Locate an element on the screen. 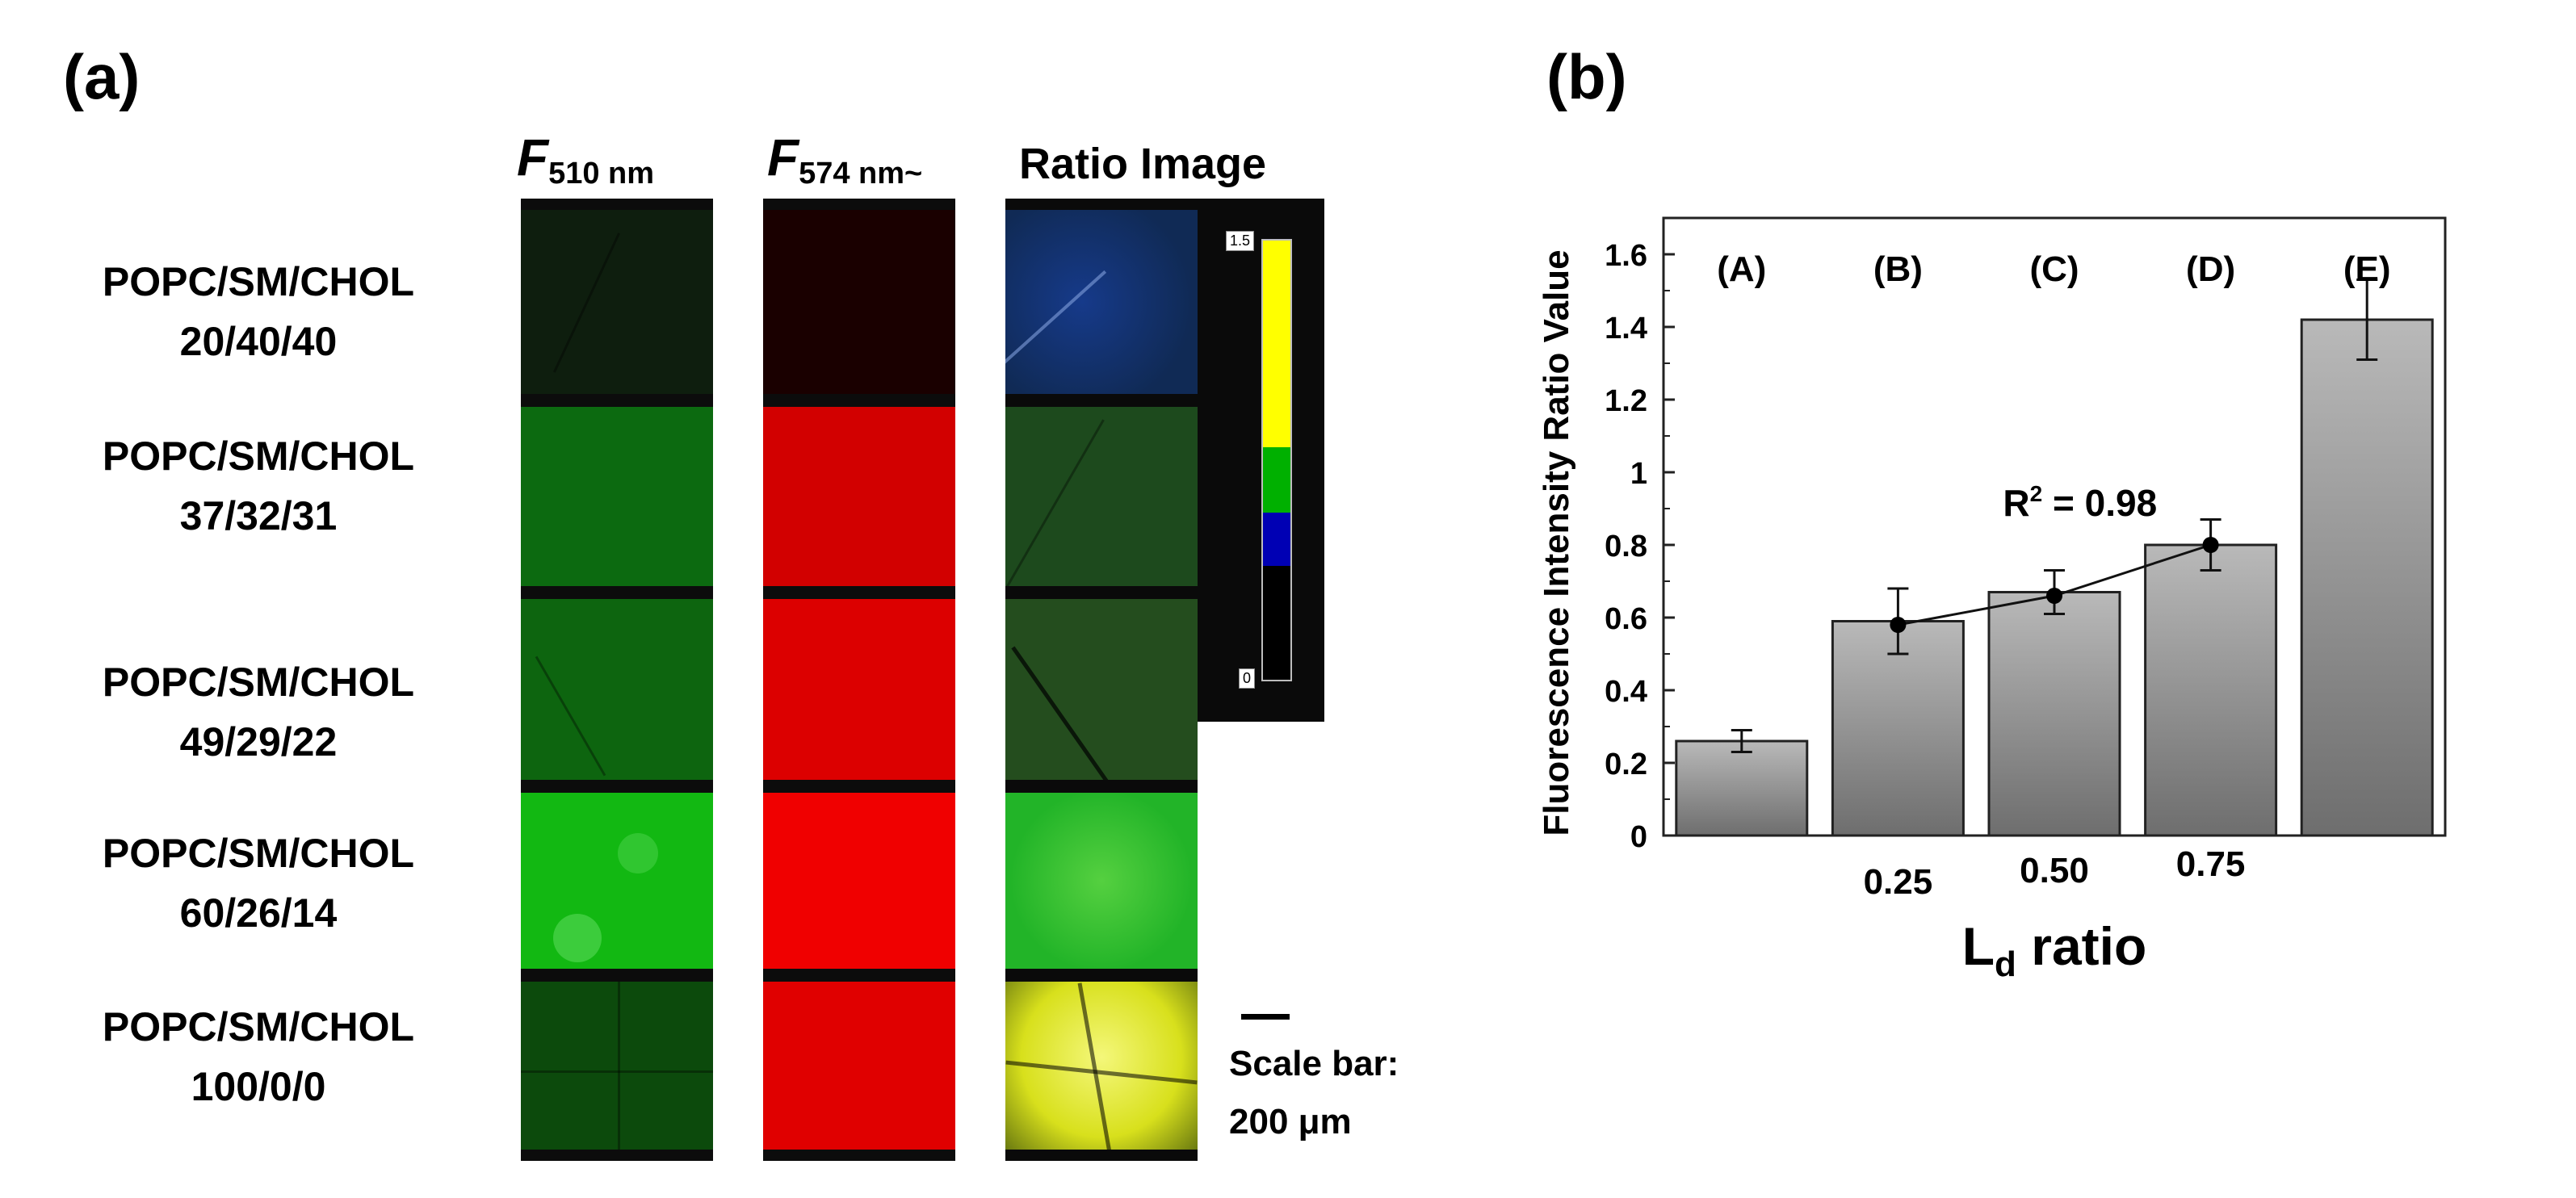  x-tick-label-3: 0.50 is located at coordinates (2054, 870).